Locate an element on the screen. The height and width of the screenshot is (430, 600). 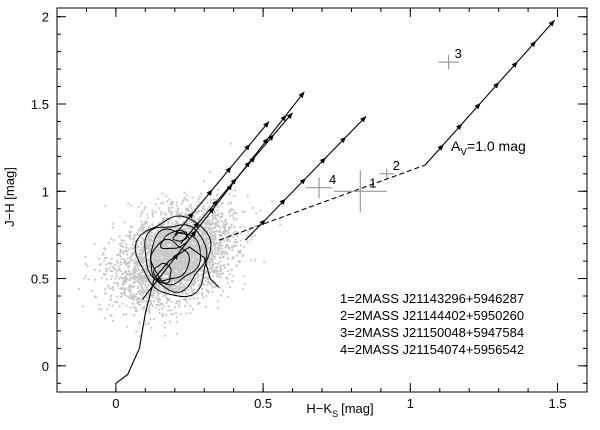
ctts-locus is located at coordinates (322, 202).